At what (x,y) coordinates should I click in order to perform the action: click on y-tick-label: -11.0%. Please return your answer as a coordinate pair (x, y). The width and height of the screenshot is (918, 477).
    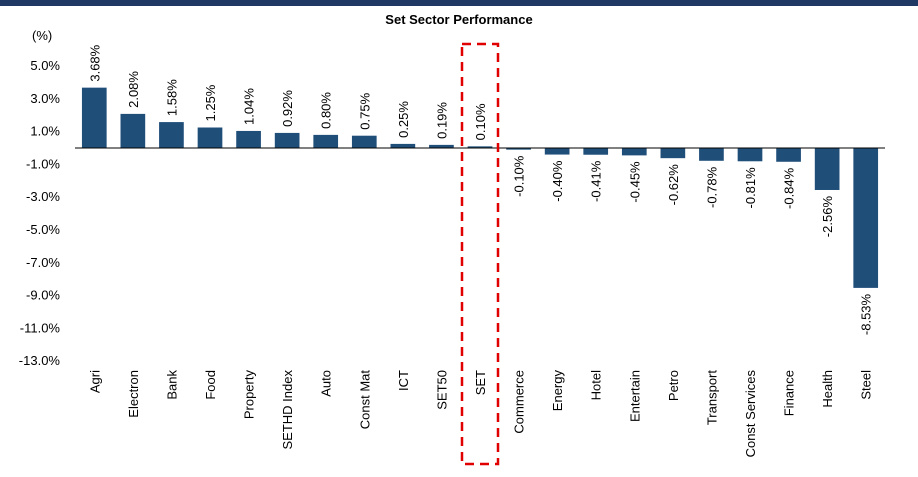
    Looking at the image, I should click on (40, 327).